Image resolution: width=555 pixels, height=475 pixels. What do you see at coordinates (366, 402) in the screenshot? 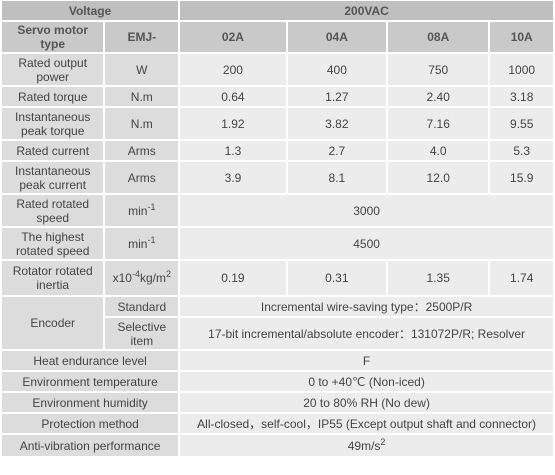
I see `value: 20 to 80% RH (No dew)` at bounding box center [366, 402].